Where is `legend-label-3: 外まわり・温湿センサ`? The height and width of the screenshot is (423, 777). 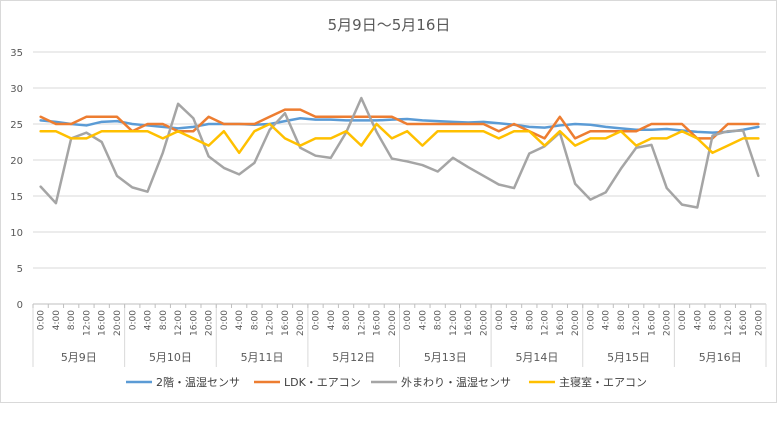 legend-label-3: 外まわり・温湿センサ is located at coordinates (456, 382).